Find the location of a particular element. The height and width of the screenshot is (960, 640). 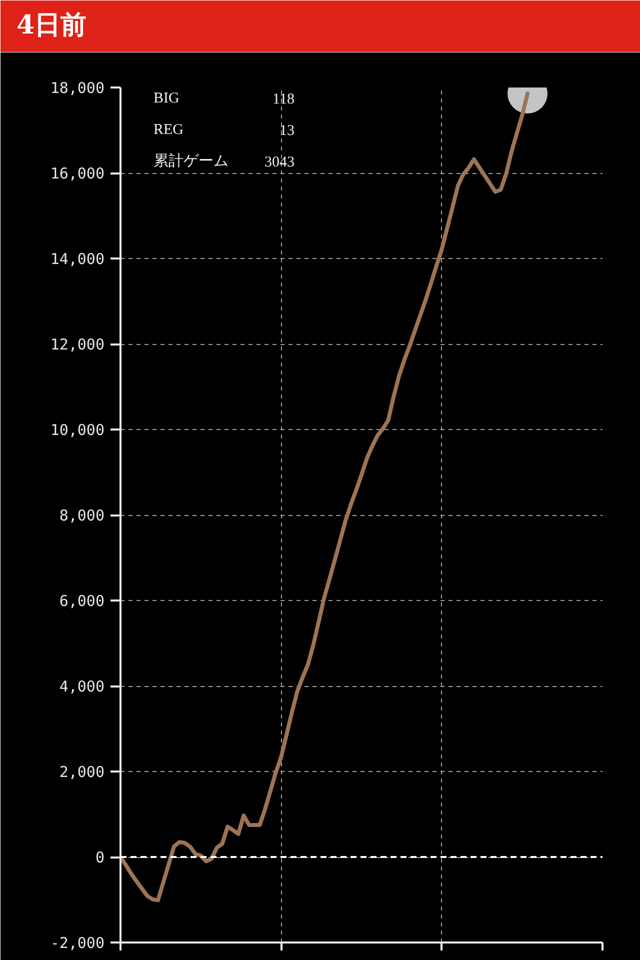

y-tick-label: 2,000 is located at coordinates (81, 772).